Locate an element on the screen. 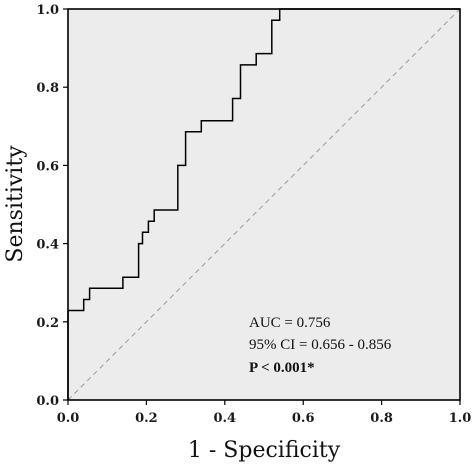 The height and width of the screenshot is (465, 474). x-axis-ticks: 0.0 0.2 0.4 0.6 0.8 1.0 is located at coordinates (264, 413).